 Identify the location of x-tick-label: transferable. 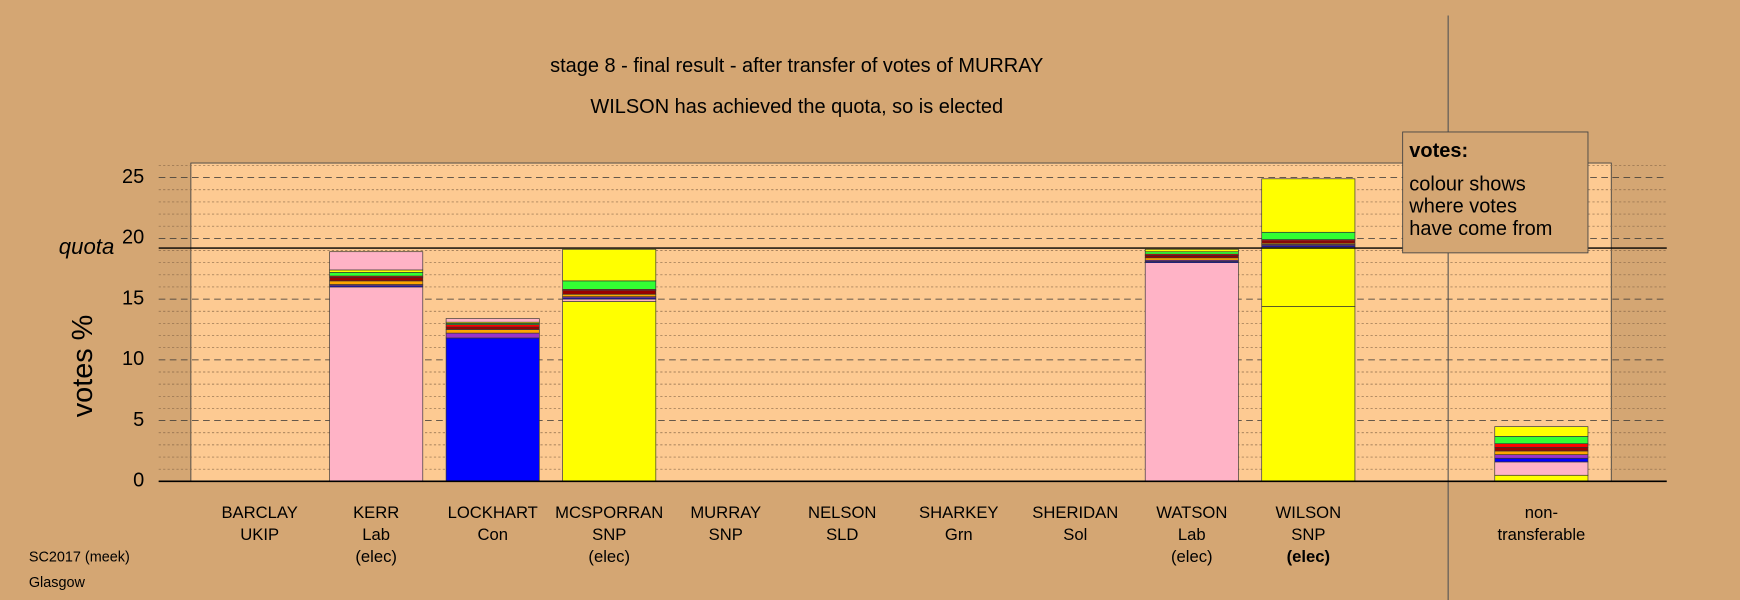
(1541, 534).